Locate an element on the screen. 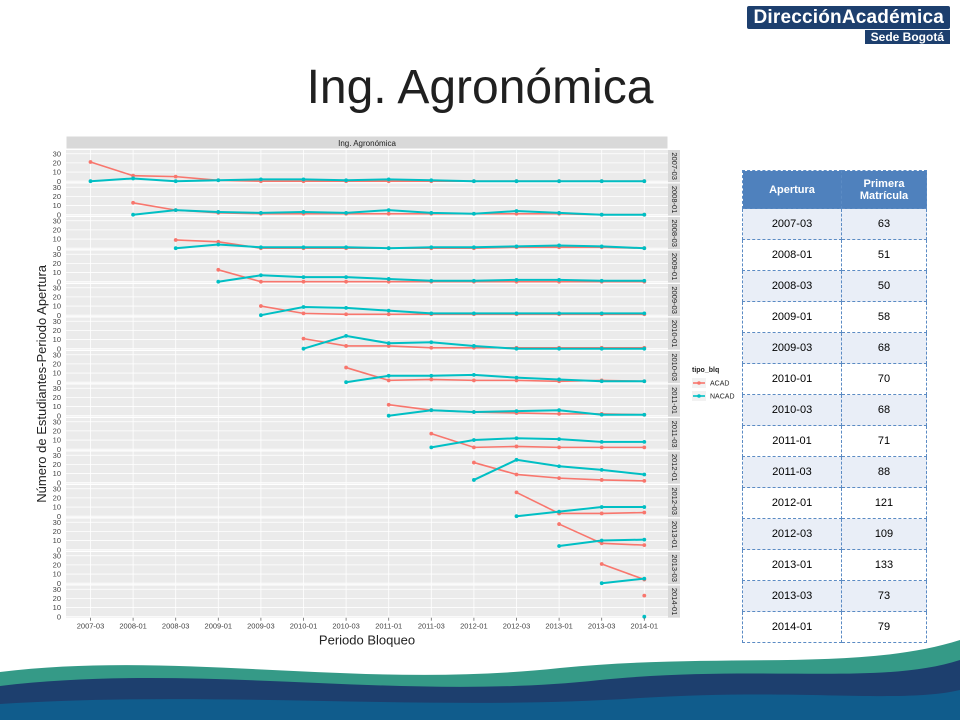 This screenshot has width=960, height=720. table-row: 2013-03 73 is located at coordinates (834, 596).